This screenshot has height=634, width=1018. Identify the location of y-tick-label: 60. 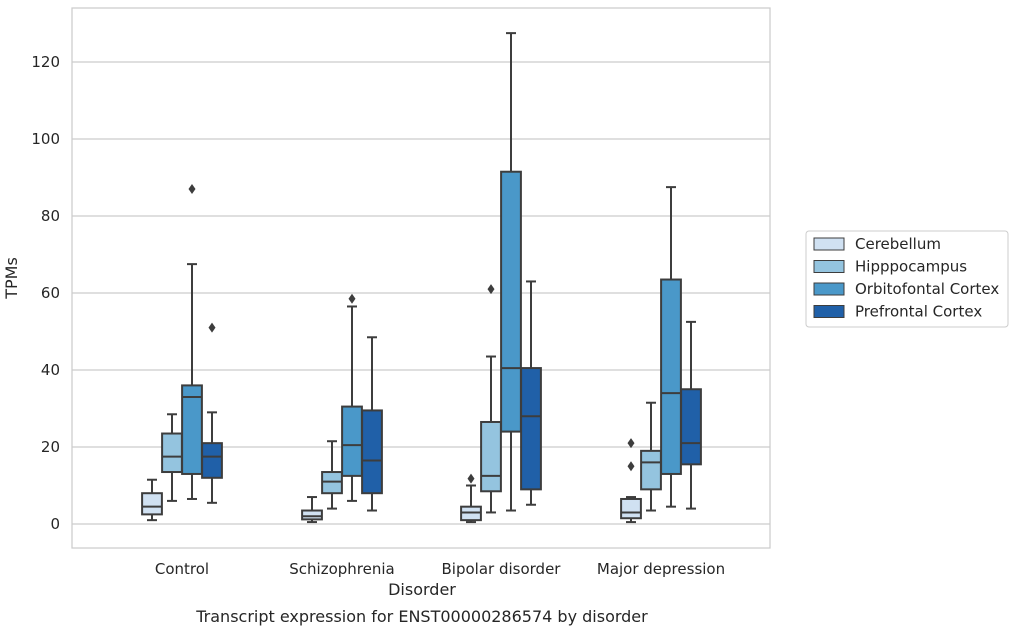
(50, 293).